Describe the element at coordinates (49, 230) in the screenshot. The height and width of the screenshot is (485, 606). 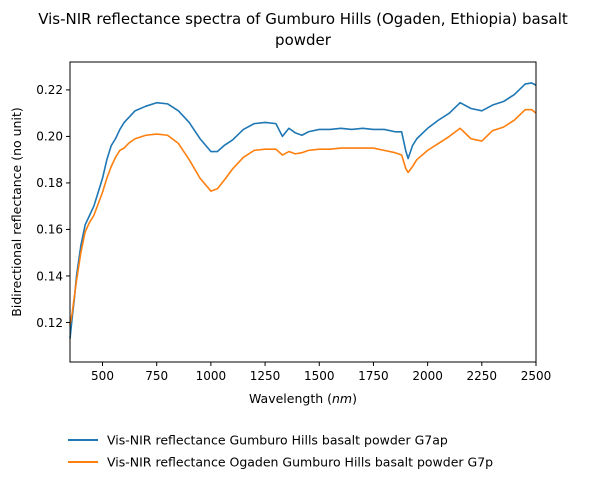
I see `y-tick-label-2: 0.16` at that location.